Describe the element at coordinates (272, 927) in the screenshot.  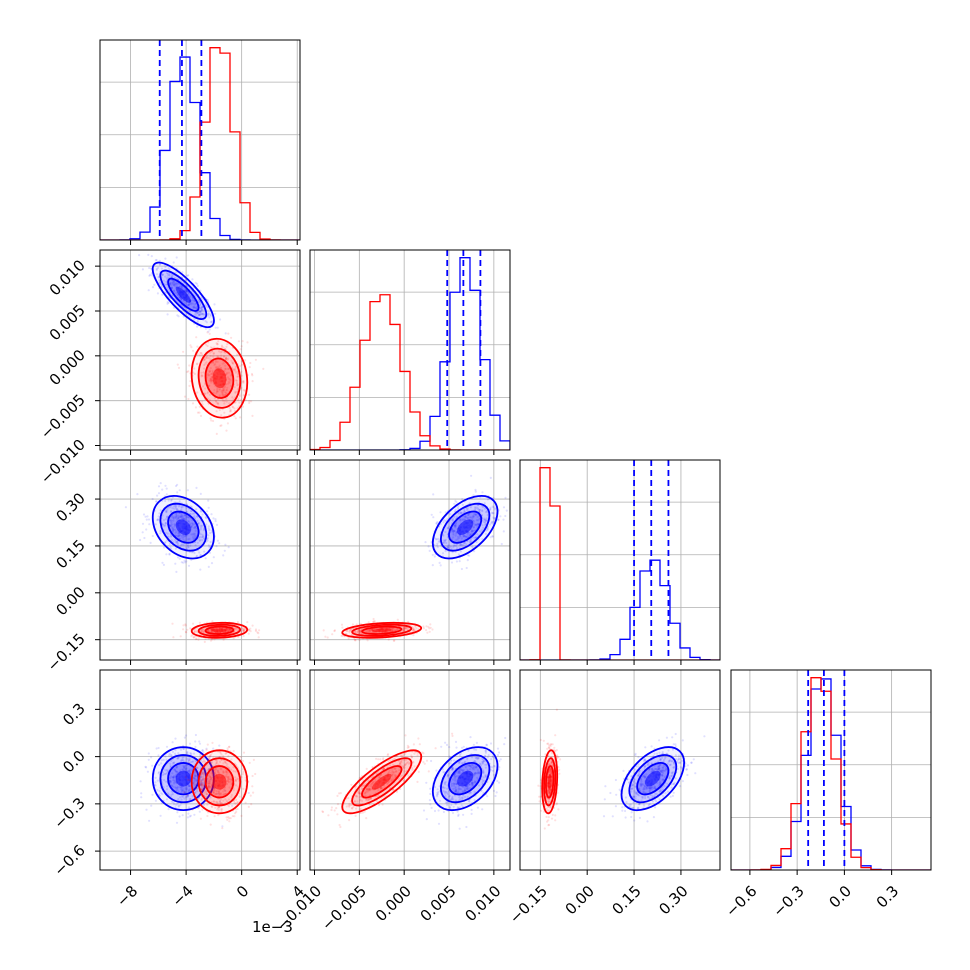
I see `x-offset-label: 1e−3` at that location.